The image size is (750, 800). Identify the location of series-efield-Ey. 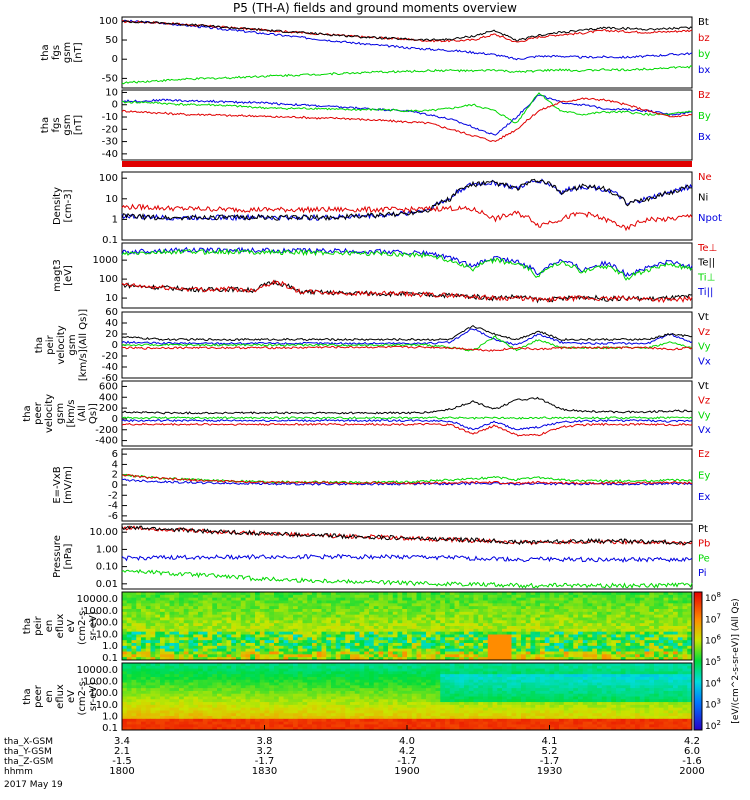
(407, 479).